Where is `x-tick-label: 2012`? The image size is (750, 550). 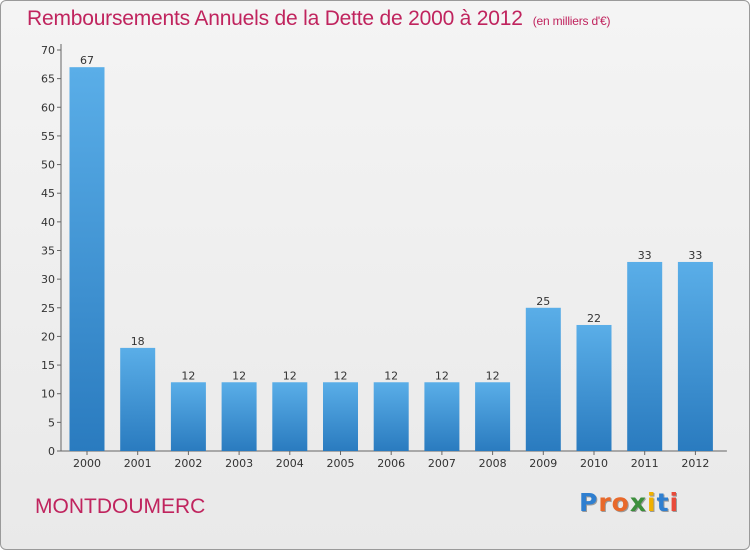
x-tick-label: 2012 is located at coordinates (695, 463).